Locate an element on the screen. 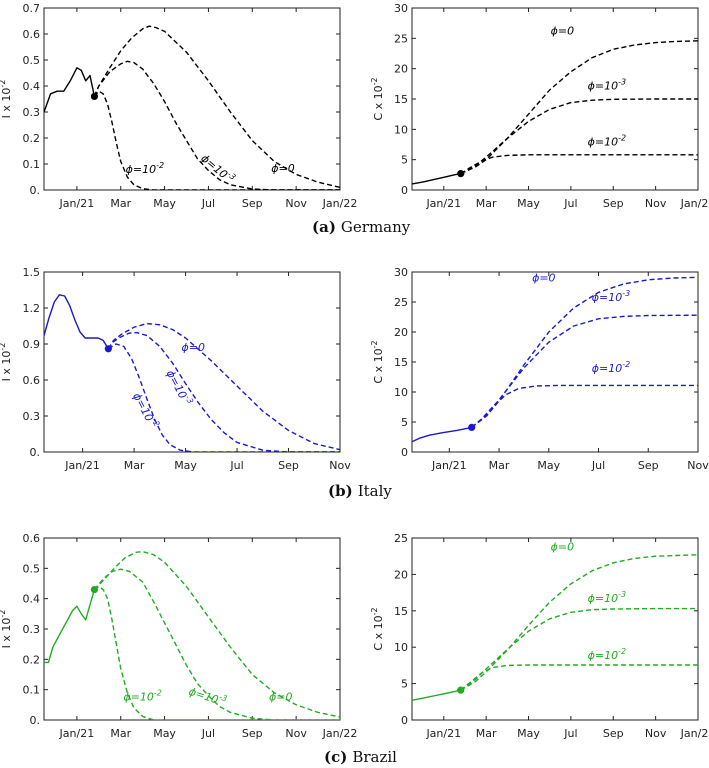  germany-C-xtick-label: Jan/21 is located at coordinates (443, 203).